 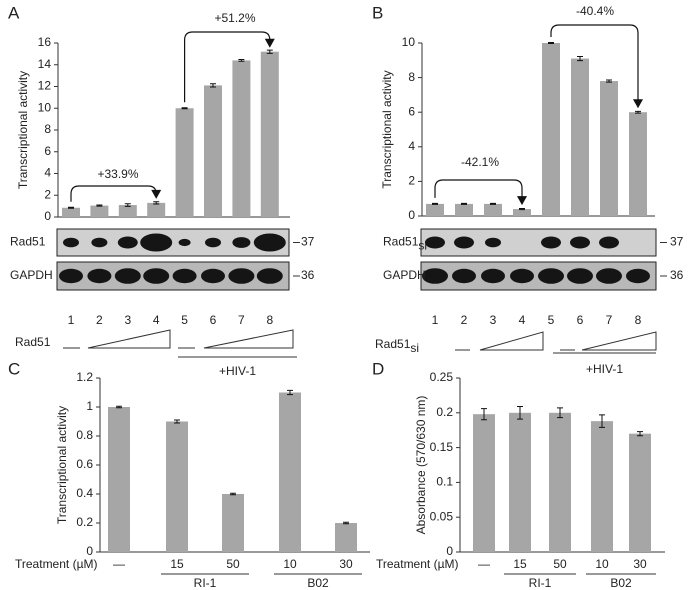 What do you see at coordinates (677, 242) in the screenshot?
I see `blot-marker: 37` at bounding box center [677, 242].